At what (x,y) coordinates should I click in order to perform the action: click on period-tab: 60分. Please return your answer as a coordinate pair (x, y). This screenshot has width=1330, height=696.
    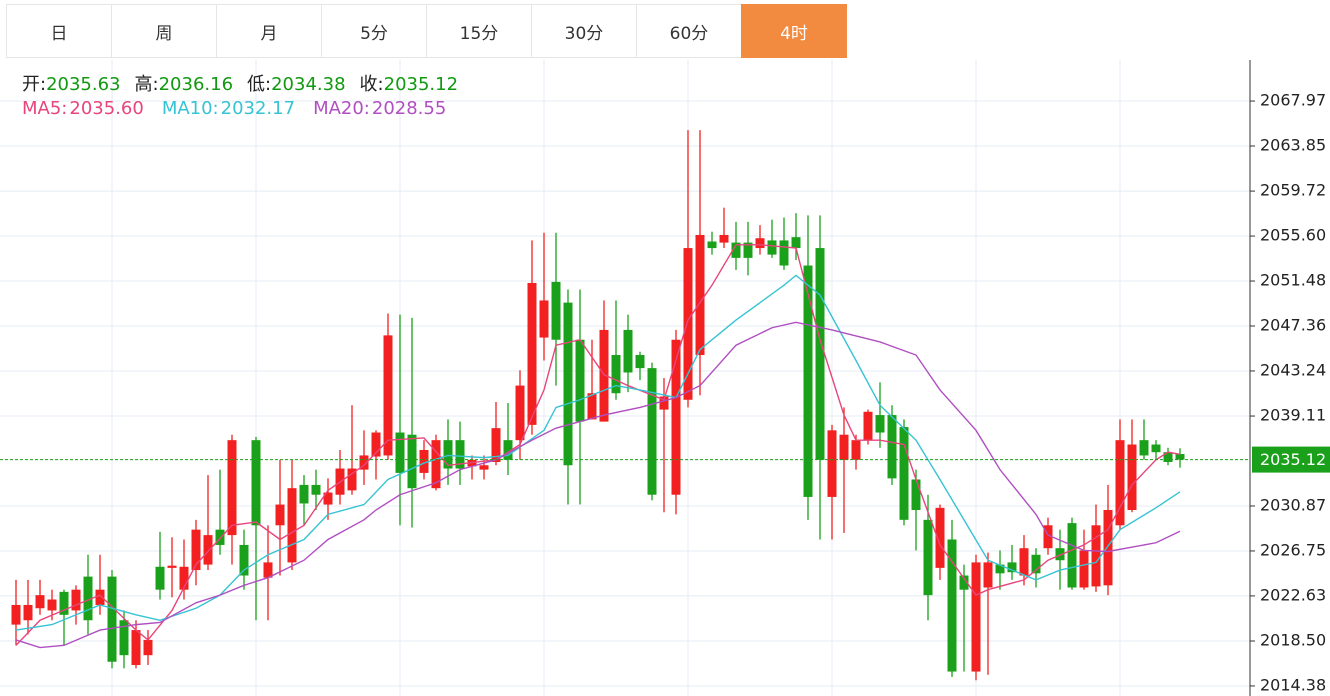
    Looking at the image, I should click on (688, 31).